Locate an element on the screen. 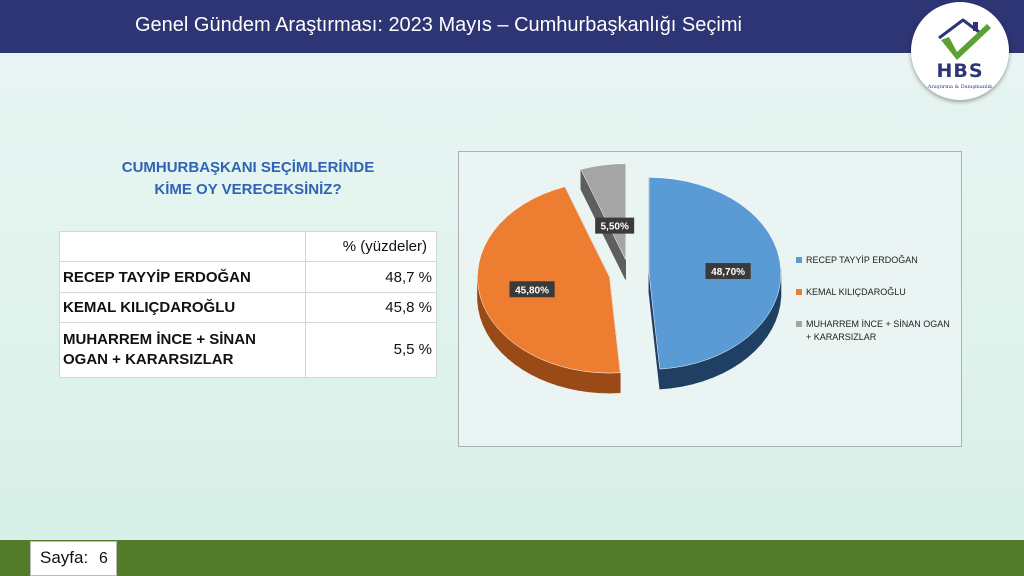  house-check-icon is located at coordinates (964, 39).